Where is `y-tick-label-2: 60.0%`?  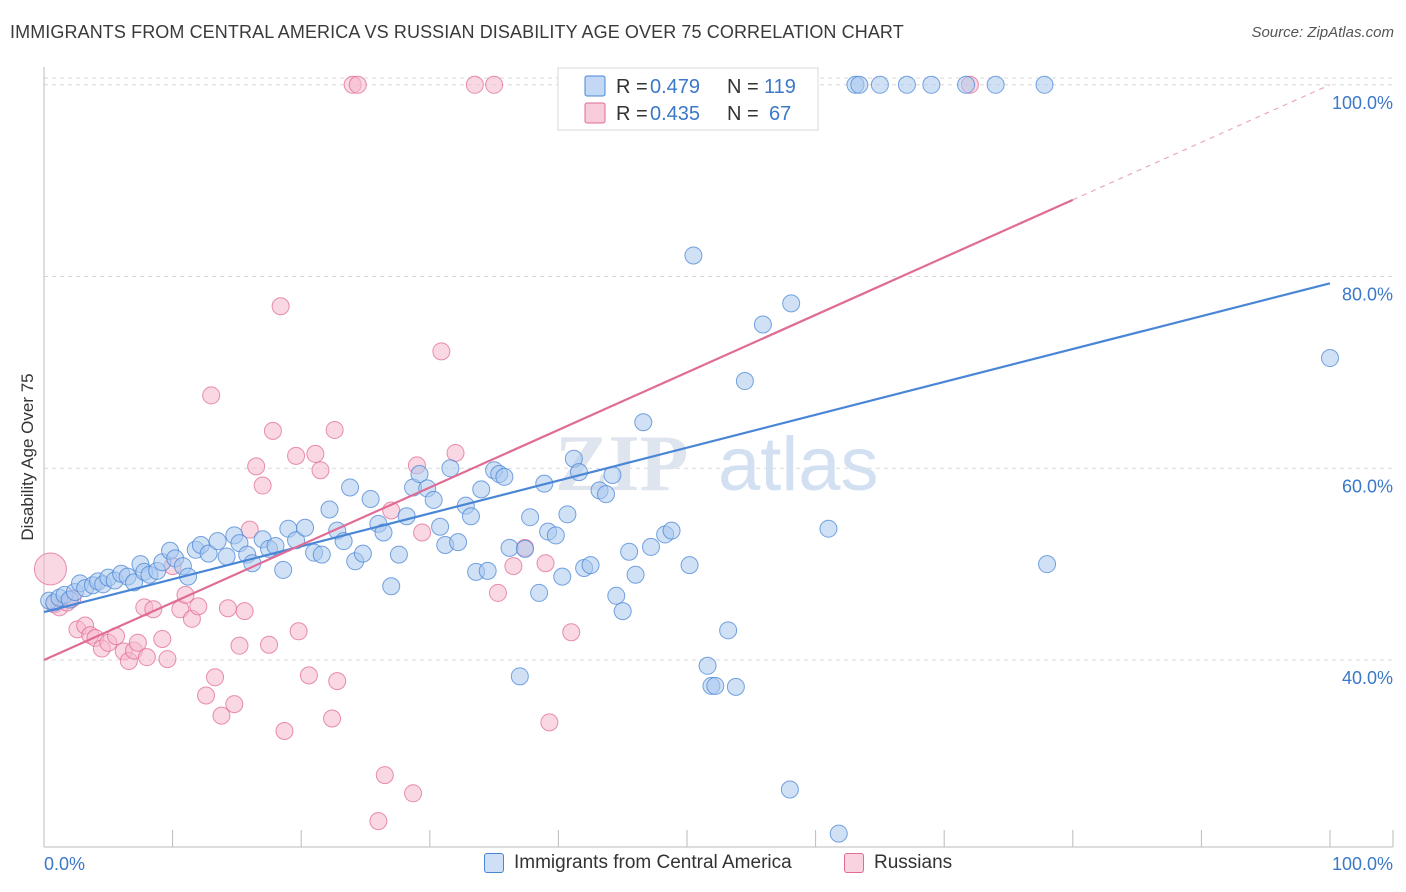
y-tick-label-2: 60.0% is located at coordinates (1367, 486).